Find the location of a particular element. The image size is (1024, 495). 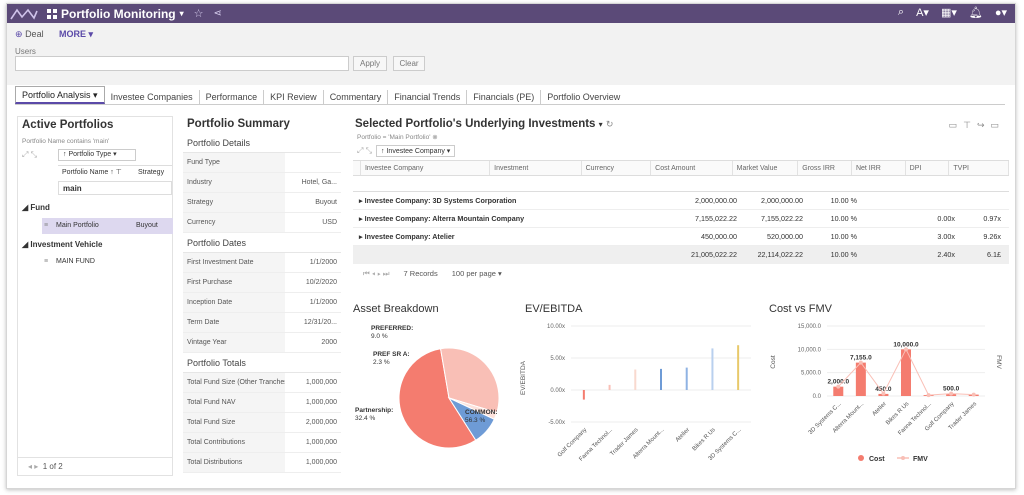

summary-row: Total Distributions 1,000,000 is located at coordinates (262, 463).